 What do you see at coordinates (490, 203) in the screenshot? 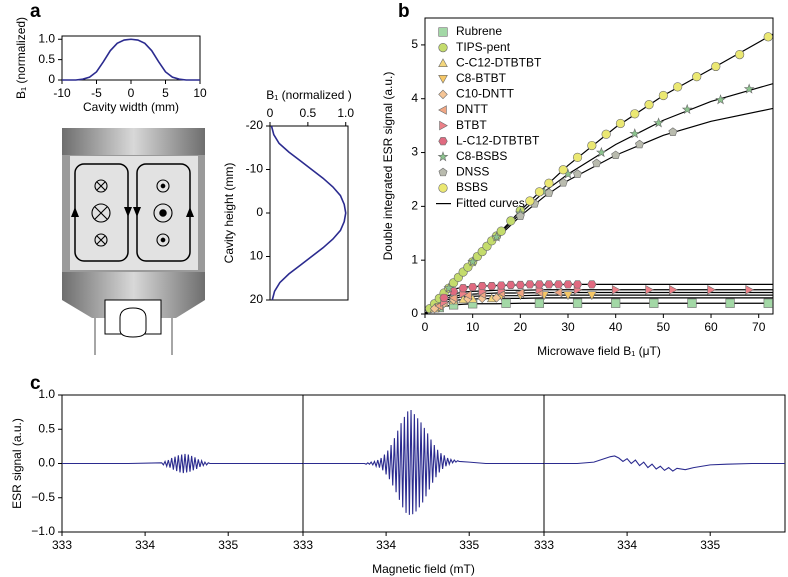
I see `legend-label: Fitted curves` at bounding box center [490, 203].